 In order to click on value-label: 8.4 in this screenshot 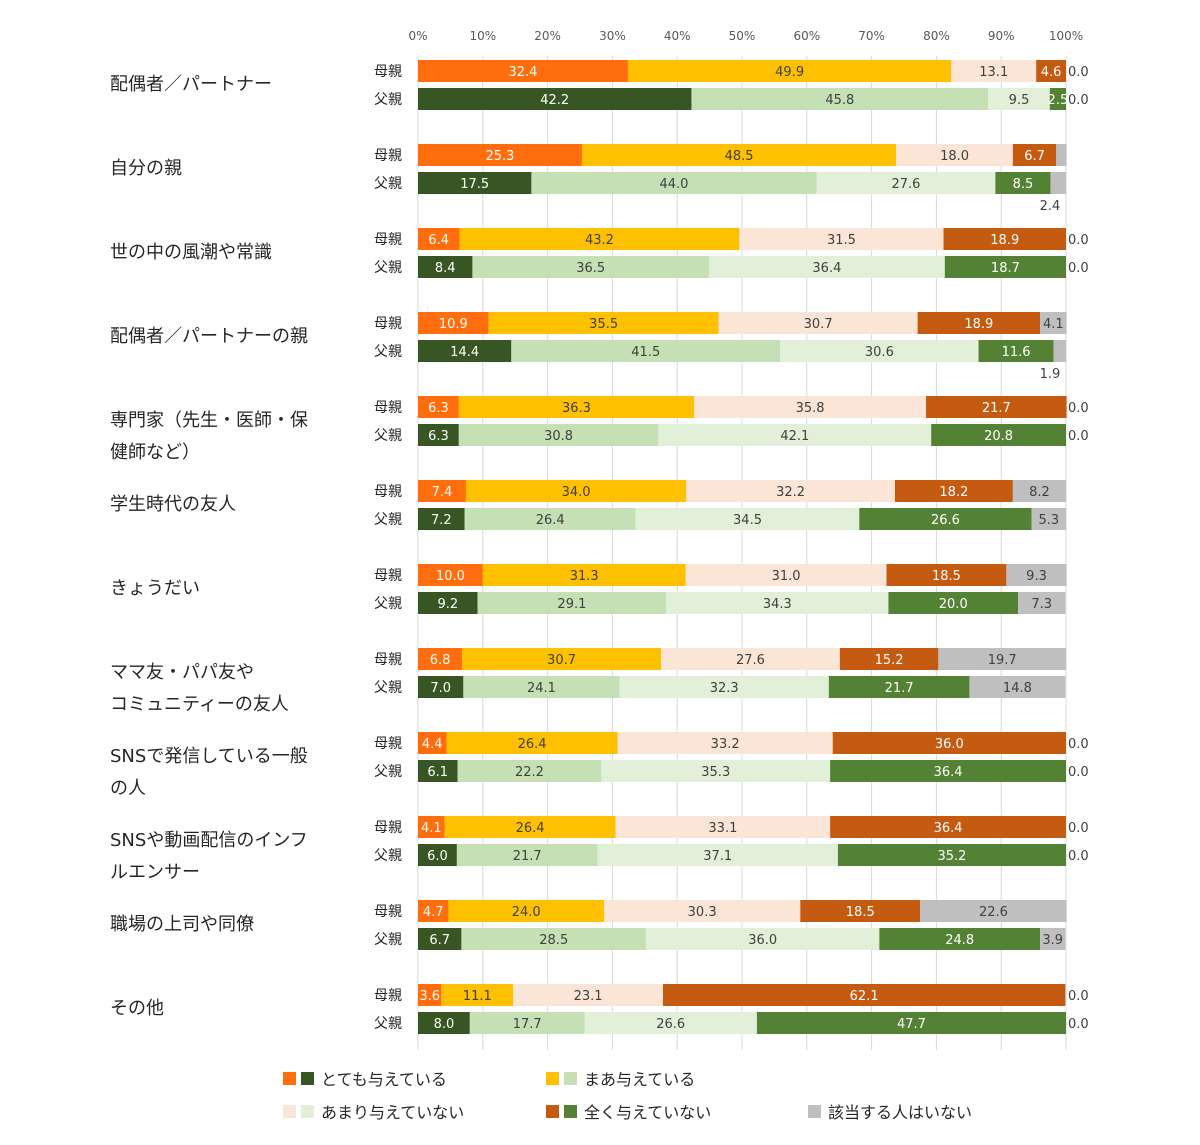, I will do `click(445, 268)`.